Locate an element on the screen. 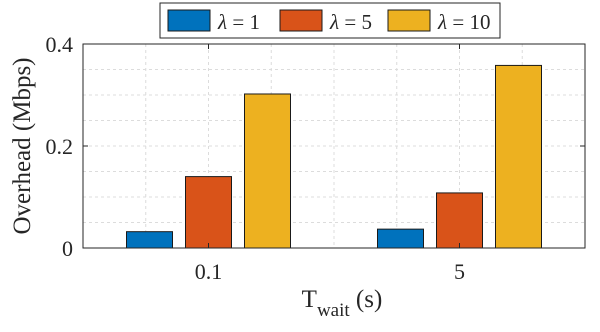  y-tick-label: 0.4 is located at coordinates (60, 44).